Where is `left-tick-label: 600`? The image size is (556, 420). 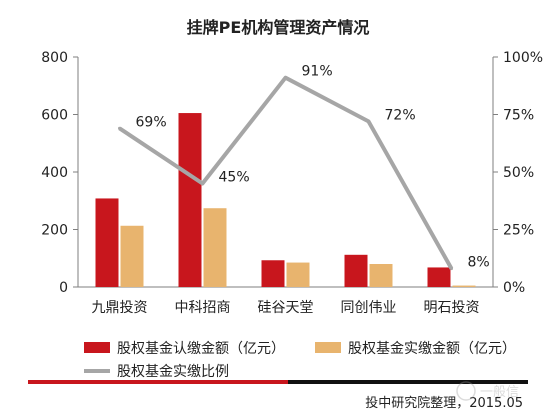 left-tick-label: 600 is located at coordinates (54, 116).